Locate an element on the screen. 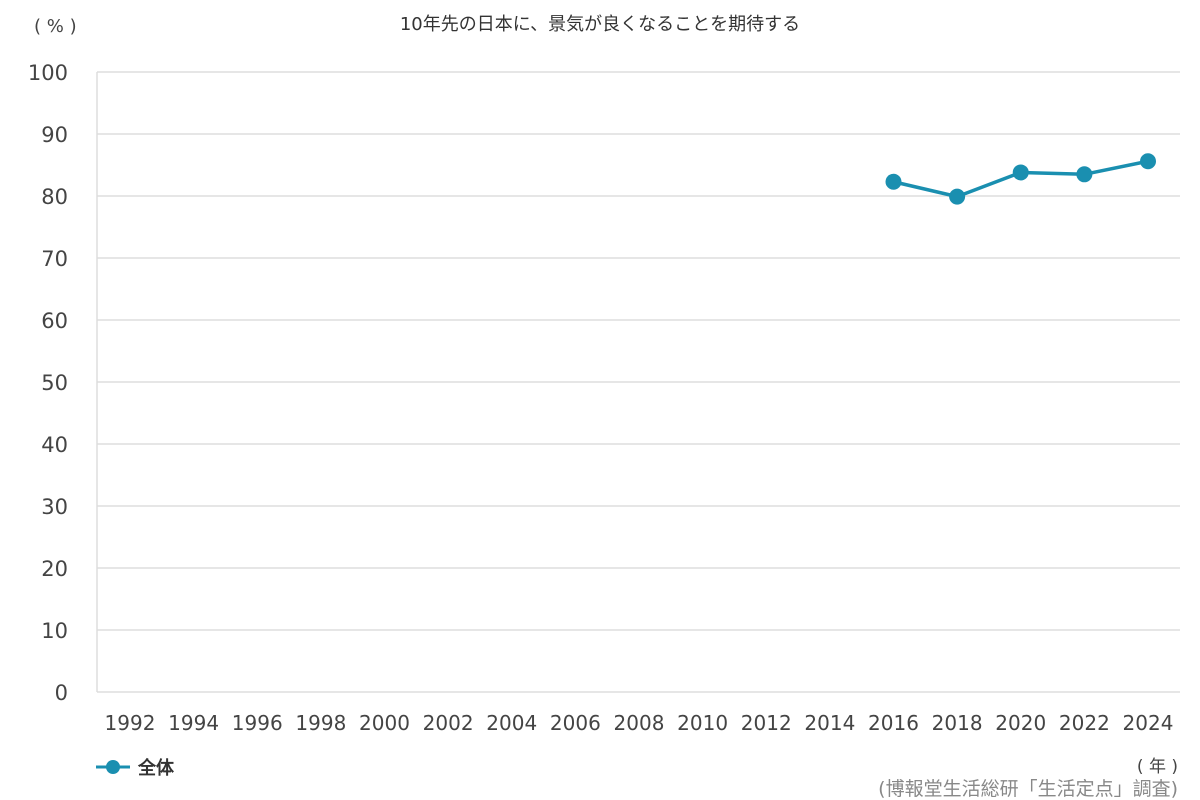  y-tick-label: 40 is located at coordinates (54, 445).